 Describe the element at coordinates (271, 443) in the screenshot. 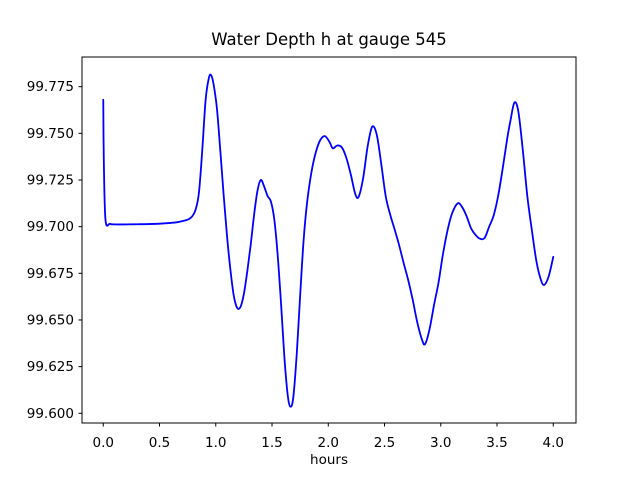

I see `x-tick-label: 1.5` at that location.